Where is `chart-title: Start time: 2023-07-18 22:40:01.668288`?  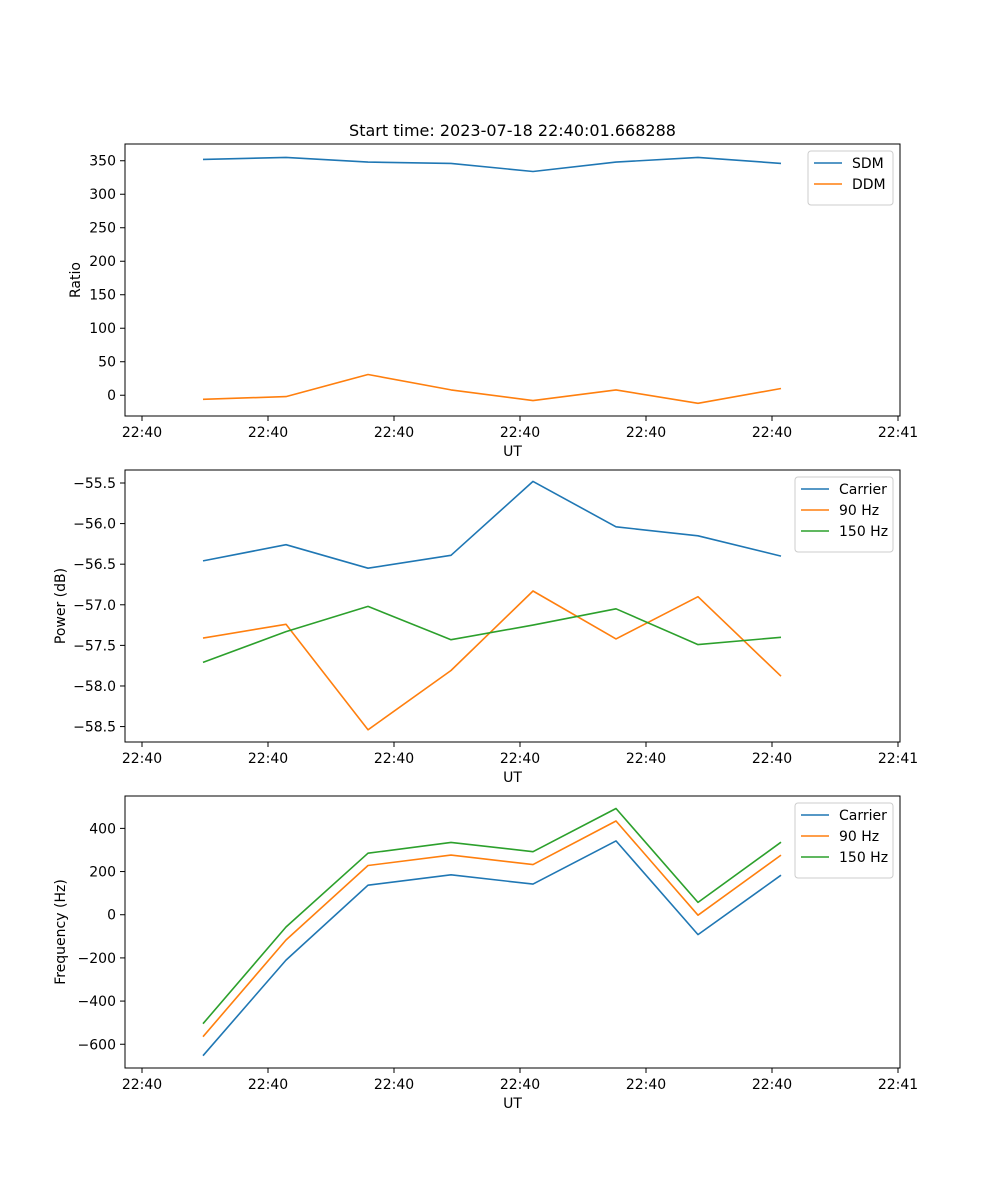
chart-title: Start time: 2023-07-18 22:40:01.668288 is located at coordinates (512, 130).